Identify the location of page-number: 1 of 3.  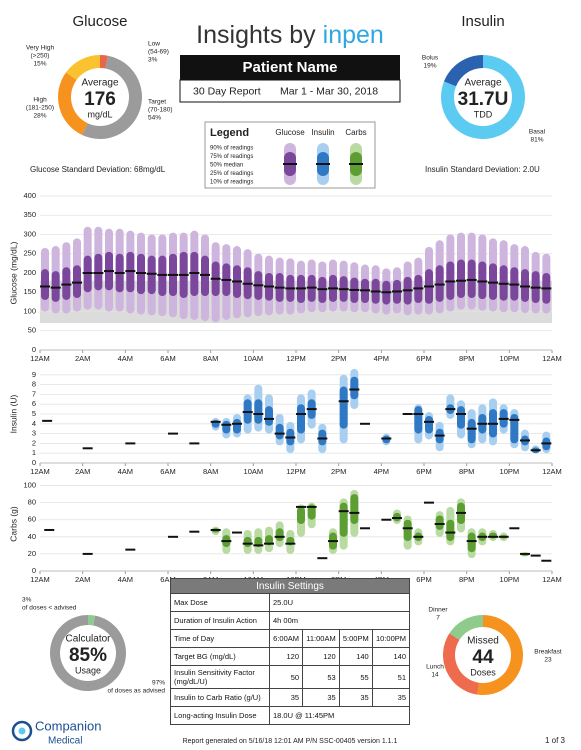
(555, 740).